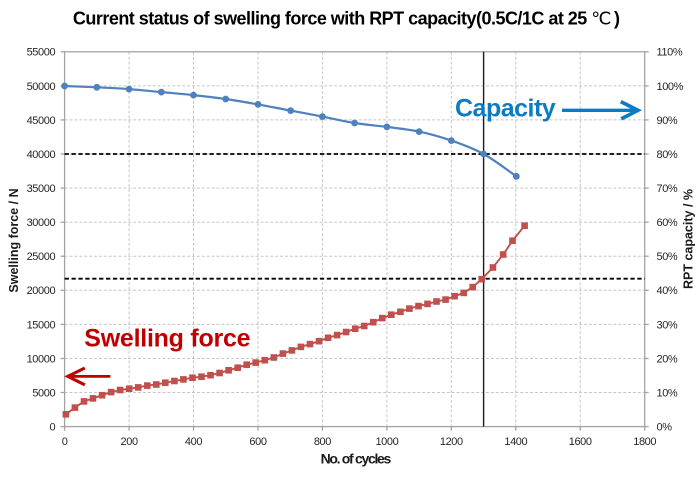 This screenshot has height=491, width=696. Describe the element at coordinates (41, 223) in the screenshot. I see `svg-text: 30000` at that location.